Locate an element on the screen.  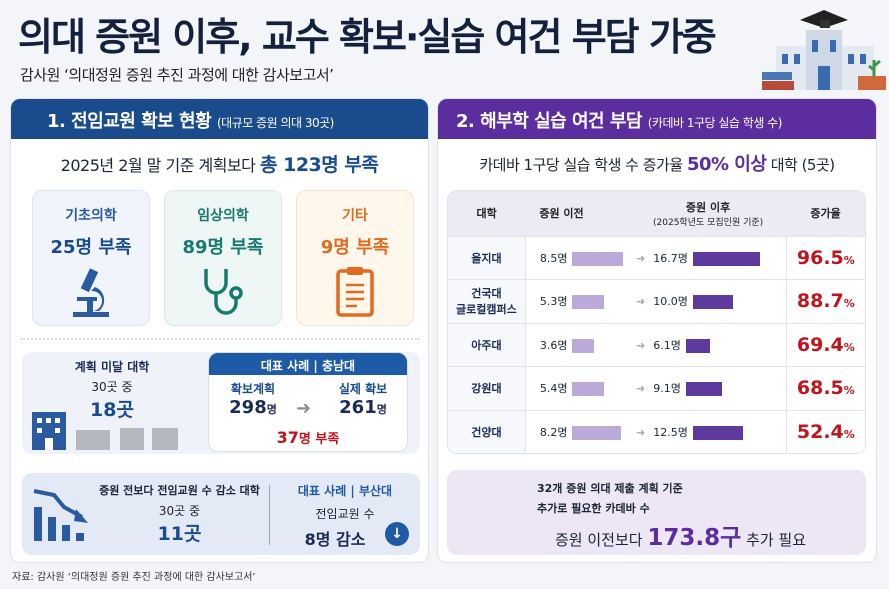
table-row: 강원대 5.4명 ➜ 9.1명 68.5% is located at coordinates (656, 388).